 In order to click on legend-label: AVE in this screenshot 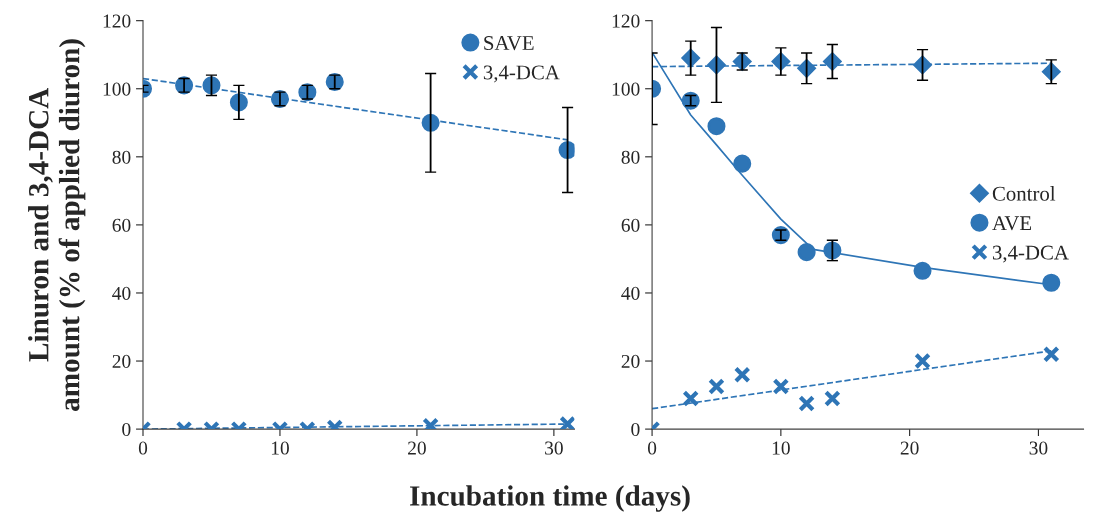, I will do `click(1012, 223)`.